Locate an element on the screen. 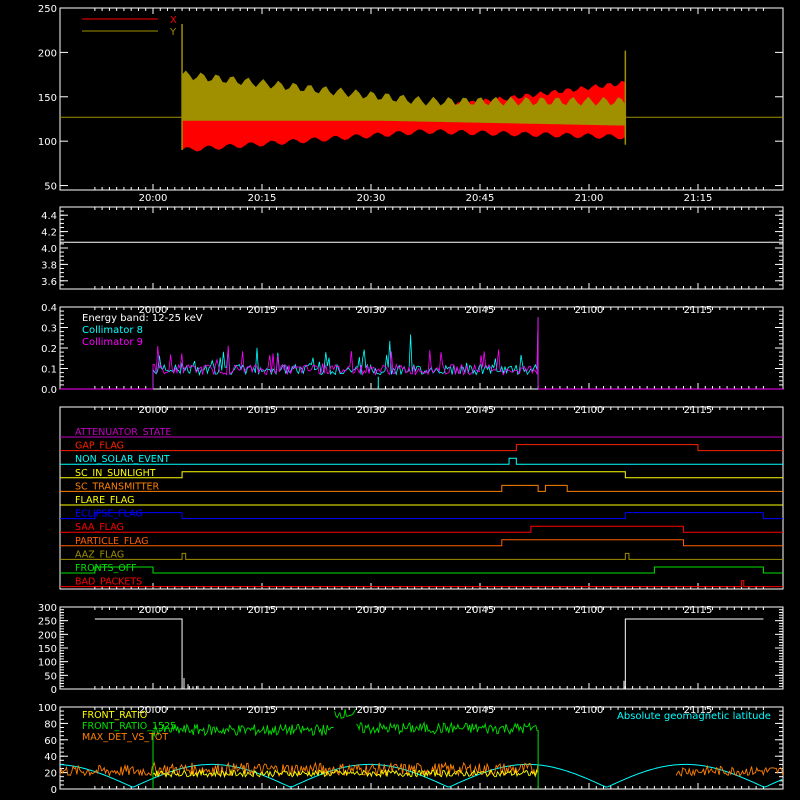  flag-label-3: SC_IN_SUNLIGHT is located at coordinates (115, 473).